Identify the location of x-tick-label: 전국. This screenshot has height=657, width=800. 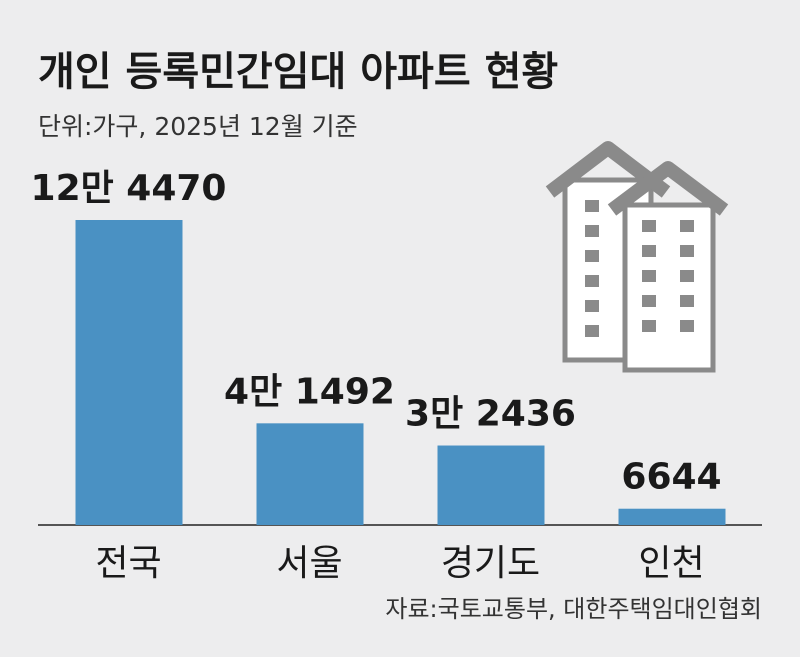
(128, 563).